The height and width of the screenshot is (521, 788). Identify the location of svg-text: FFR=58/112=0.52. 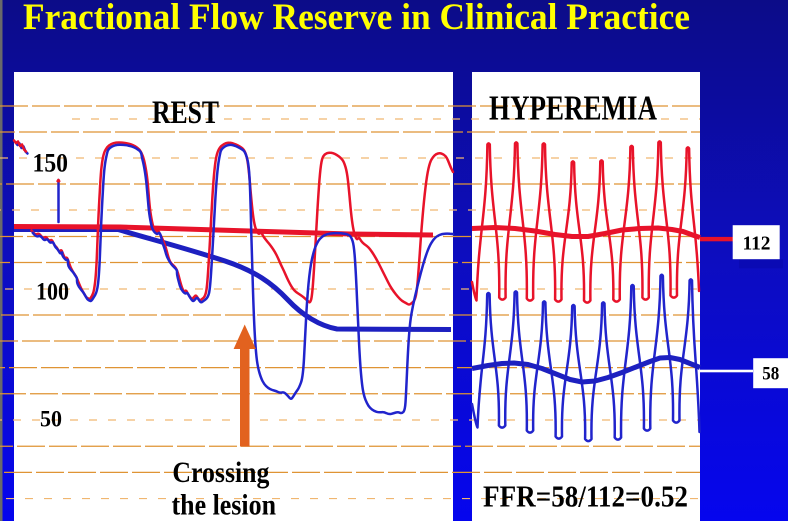
(585, 496).